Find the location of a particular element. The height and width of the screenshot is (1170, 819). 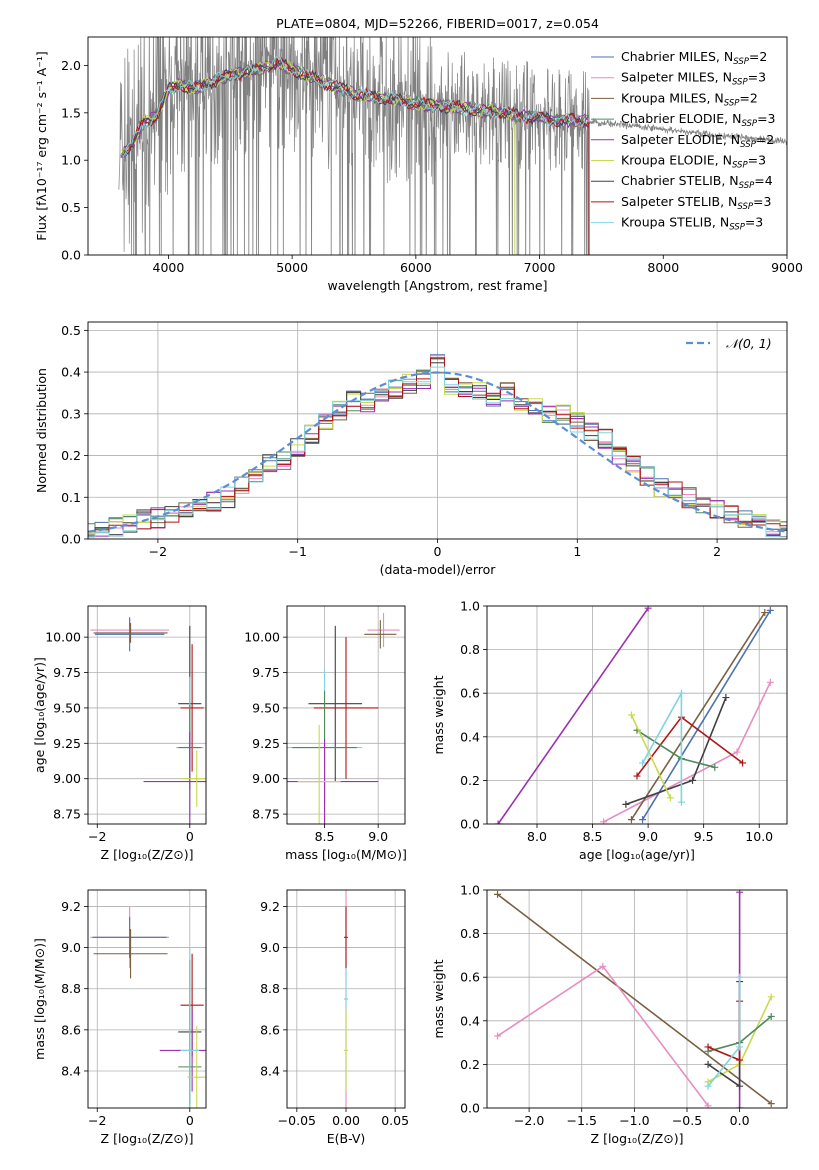

x-axis-label: age [log₁₀(age/yr)] is located at coordinates (637, 854).